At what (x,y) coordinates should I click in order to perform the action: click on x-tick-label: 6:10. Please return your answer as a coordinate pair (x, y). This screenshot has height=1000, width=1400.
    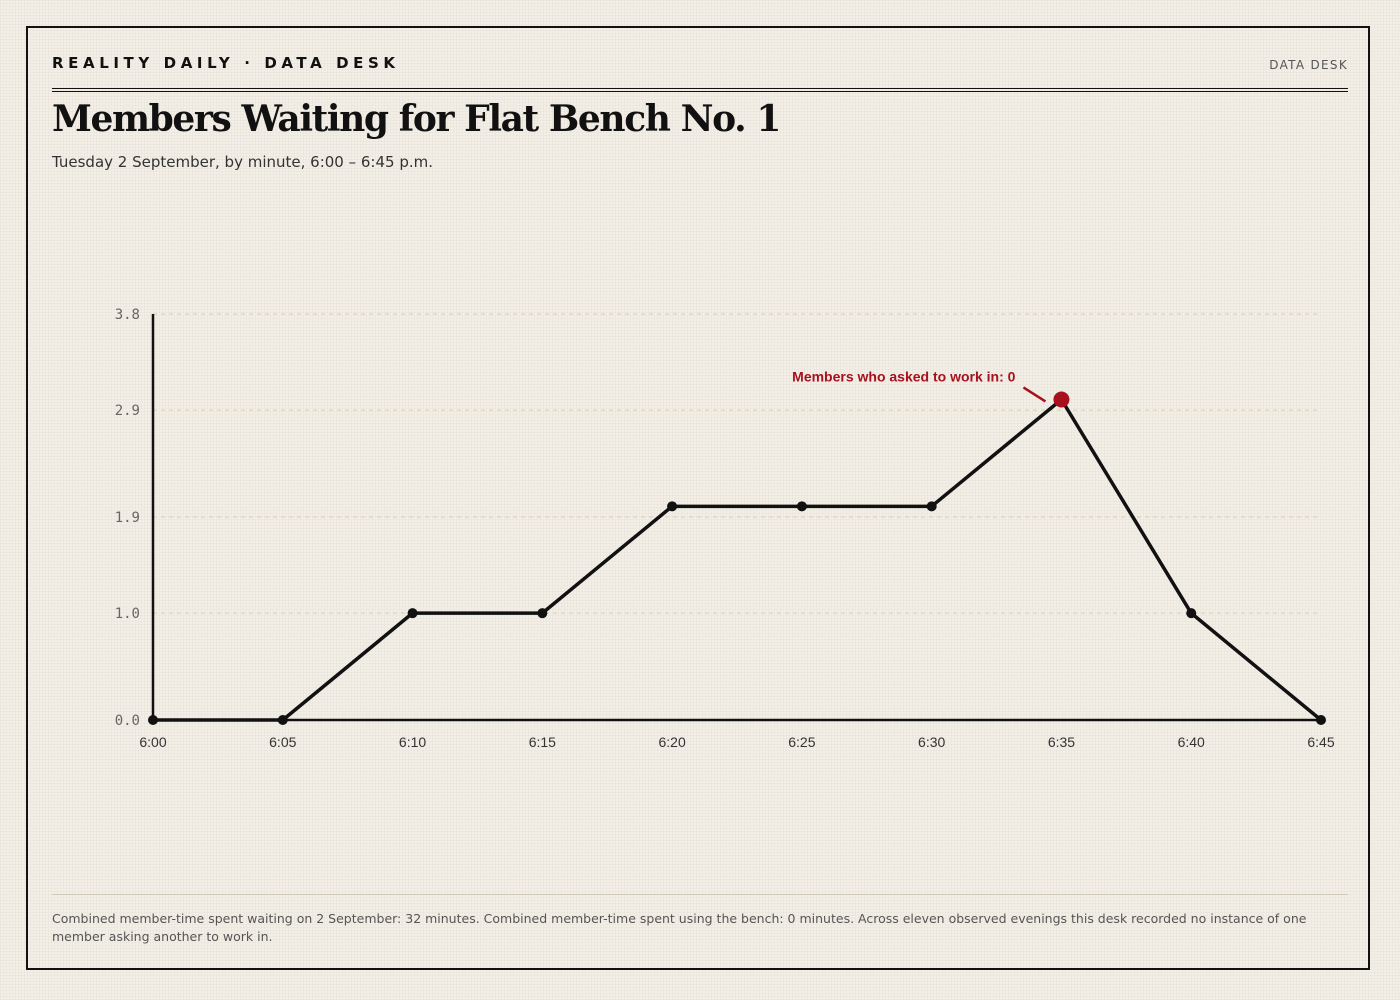
    Looking at the image, I should click on (412, 742).